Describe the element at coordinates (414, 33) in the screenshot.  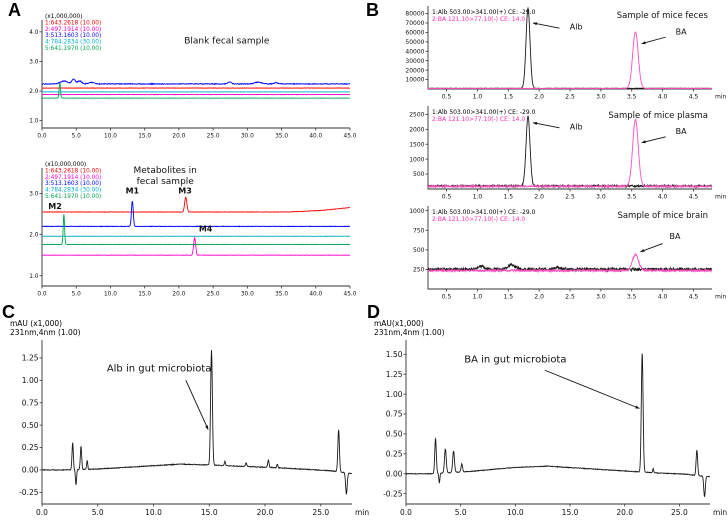
I see `y-tick-label: 60000` at that location.